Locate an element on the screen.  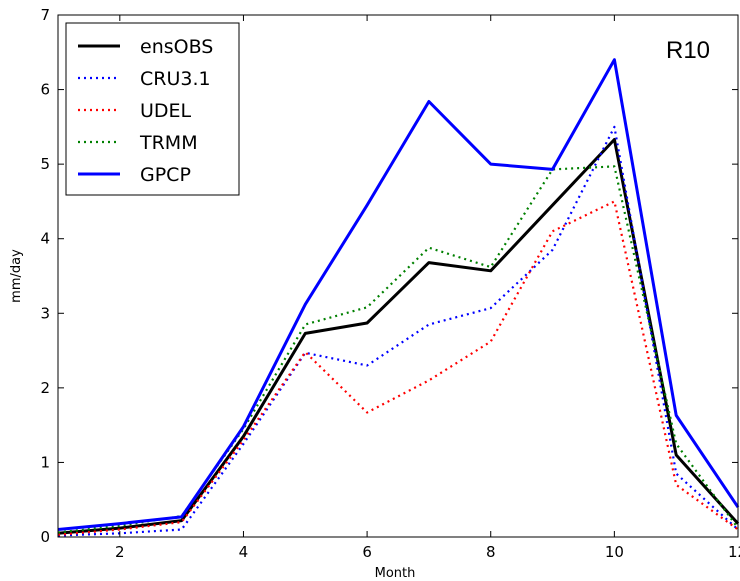
legend-box is located at coordinates (152, 109).